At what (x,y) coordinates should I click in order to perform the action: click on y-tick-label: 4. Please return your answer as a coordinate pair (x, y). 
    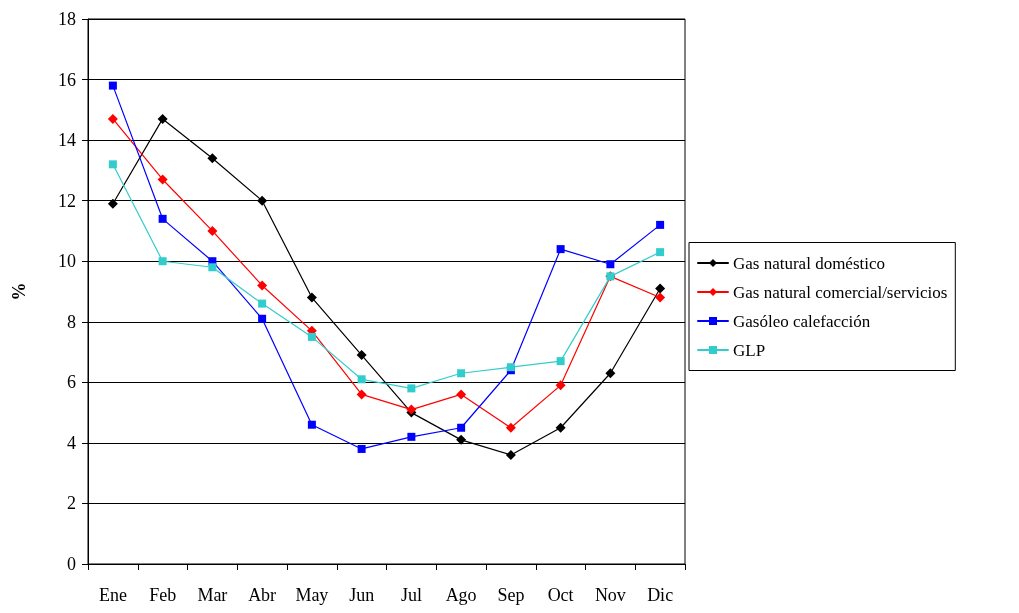
    Looking at the image, I should click on (71, 442).